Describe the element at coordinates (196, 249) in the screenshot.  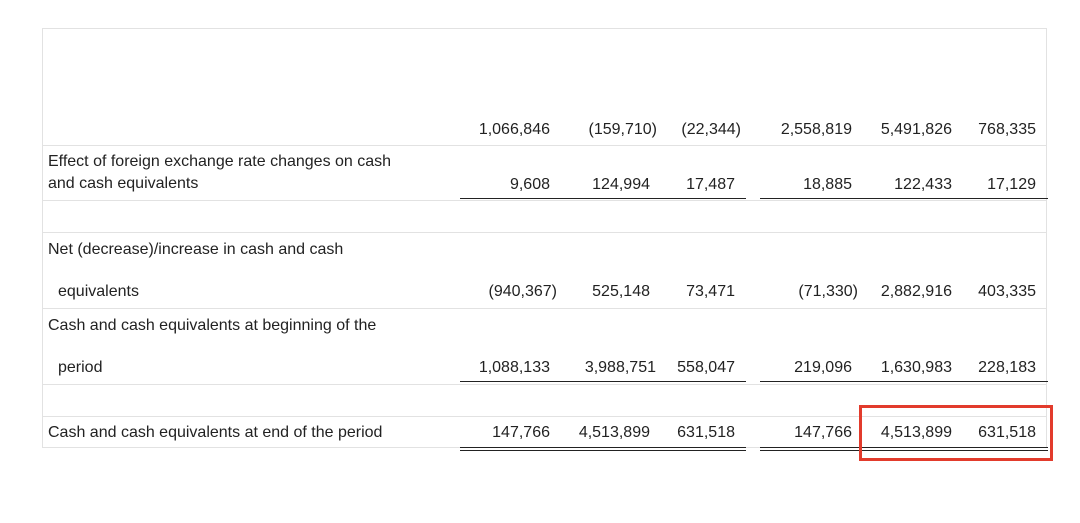
I see `row-label: Net (decrease)/increase in cash and cash` at that location.